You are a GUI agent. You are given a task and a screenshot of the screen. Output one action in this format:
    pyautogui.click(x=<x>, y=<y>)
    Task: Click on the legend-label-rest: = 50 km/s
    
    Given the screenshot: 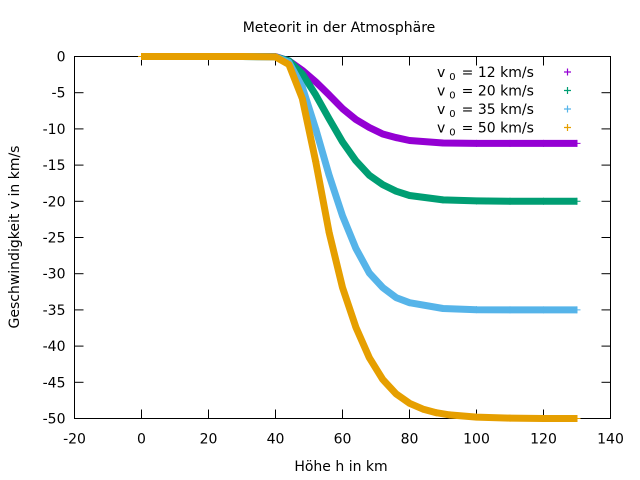 What is the action you would take?
    pyautogui.click(x=498, y=129)
    